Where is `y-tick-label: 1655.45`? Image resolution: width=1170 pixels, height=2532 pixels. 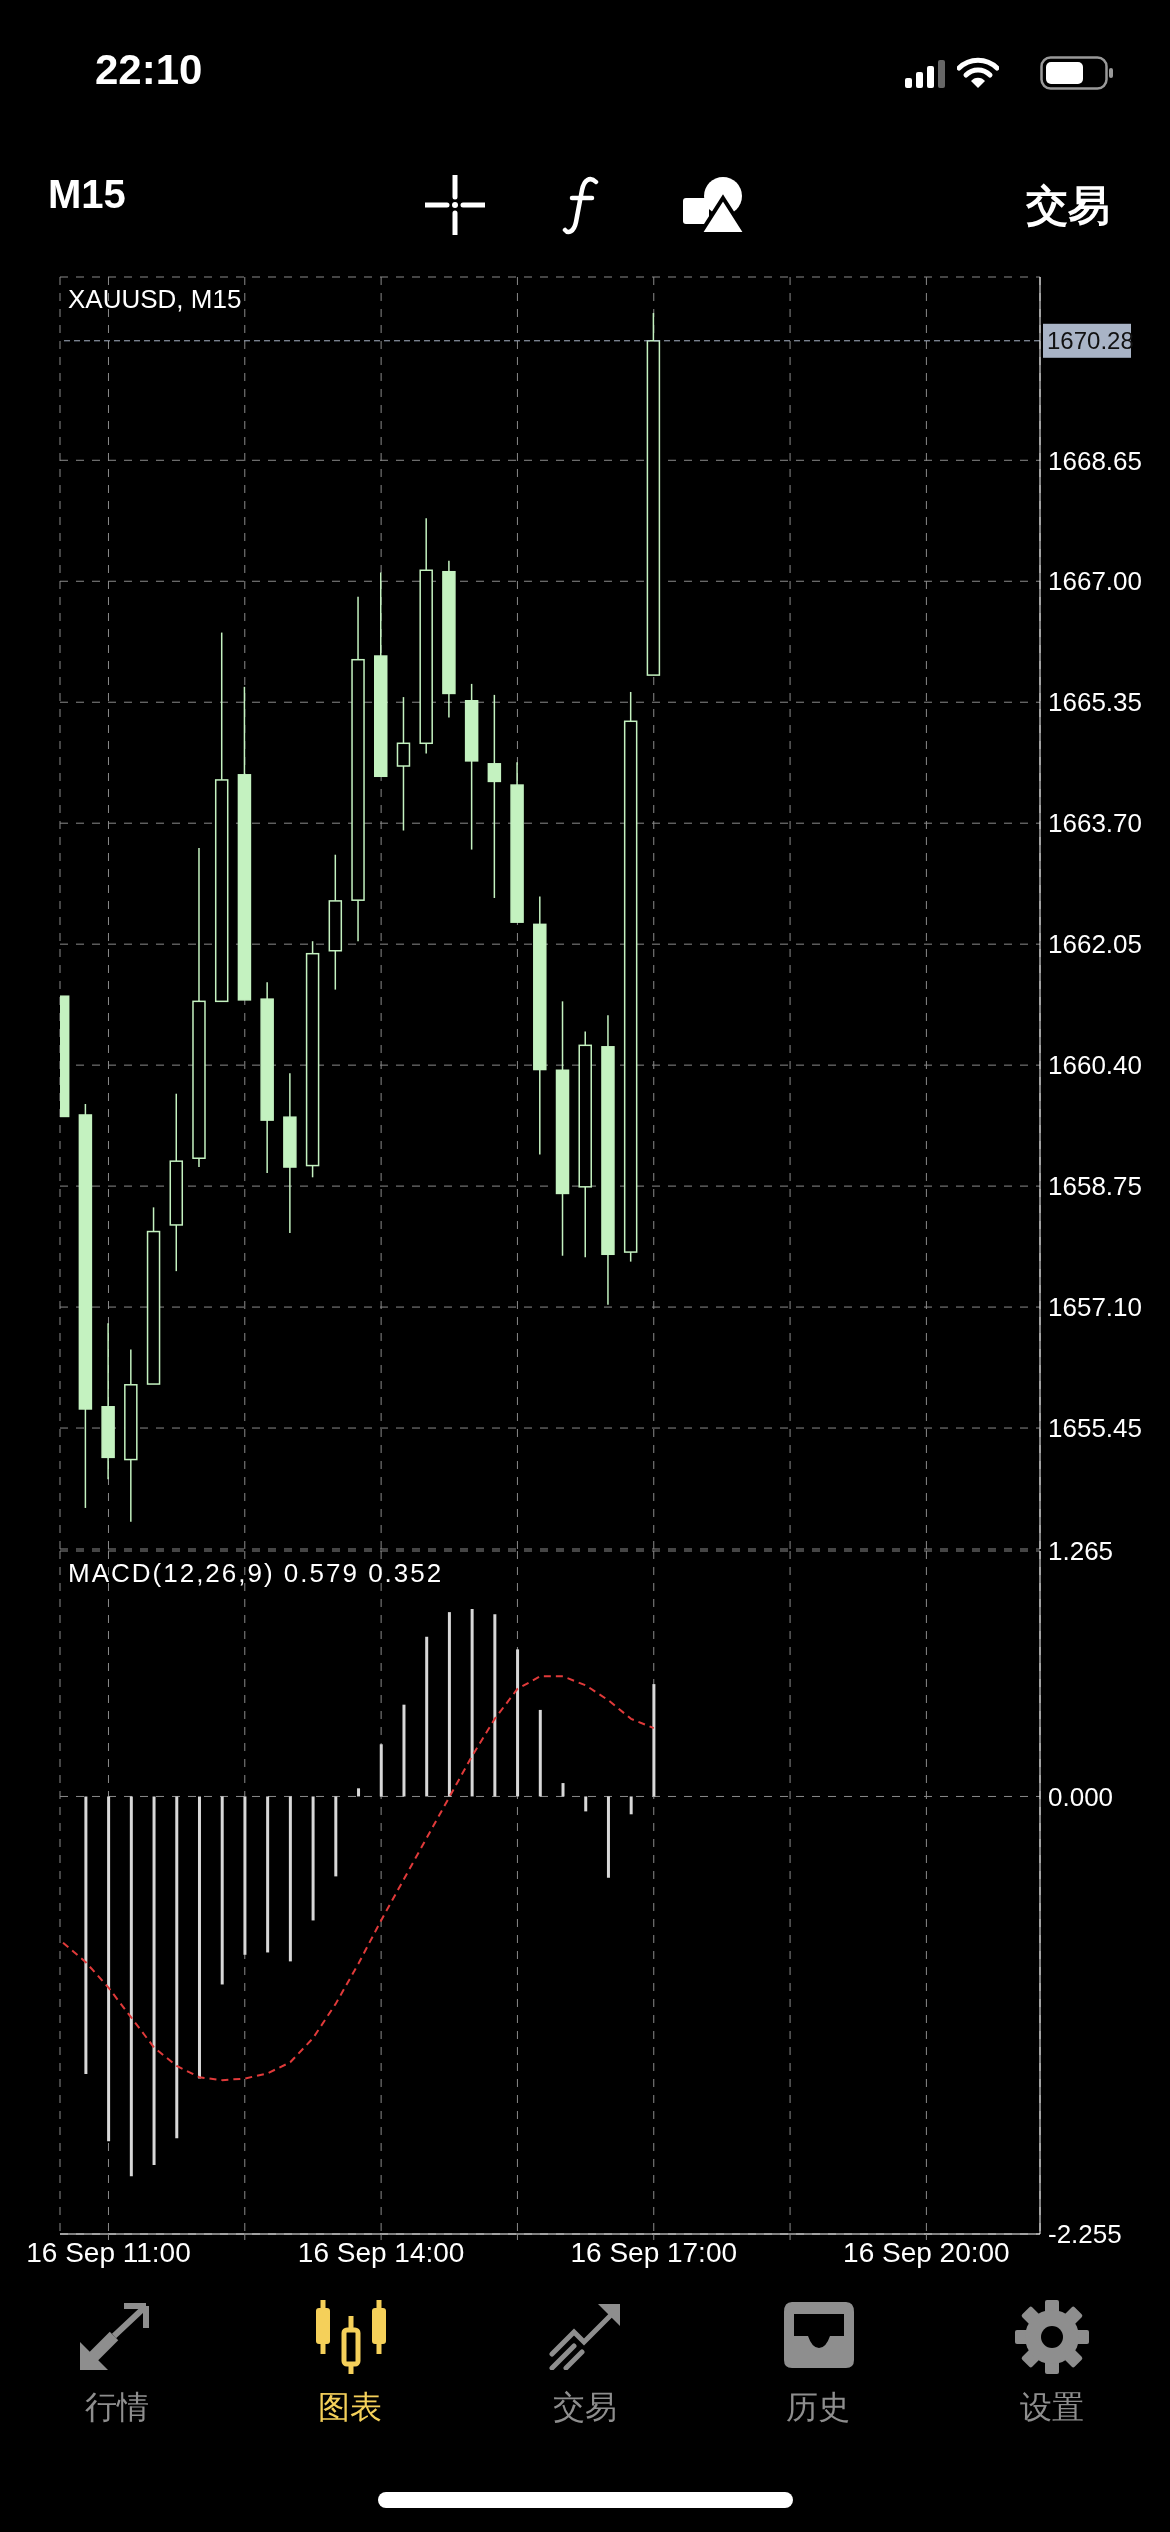 y-tick-label: 1655.45 is located at coordinates (1095, 1428).